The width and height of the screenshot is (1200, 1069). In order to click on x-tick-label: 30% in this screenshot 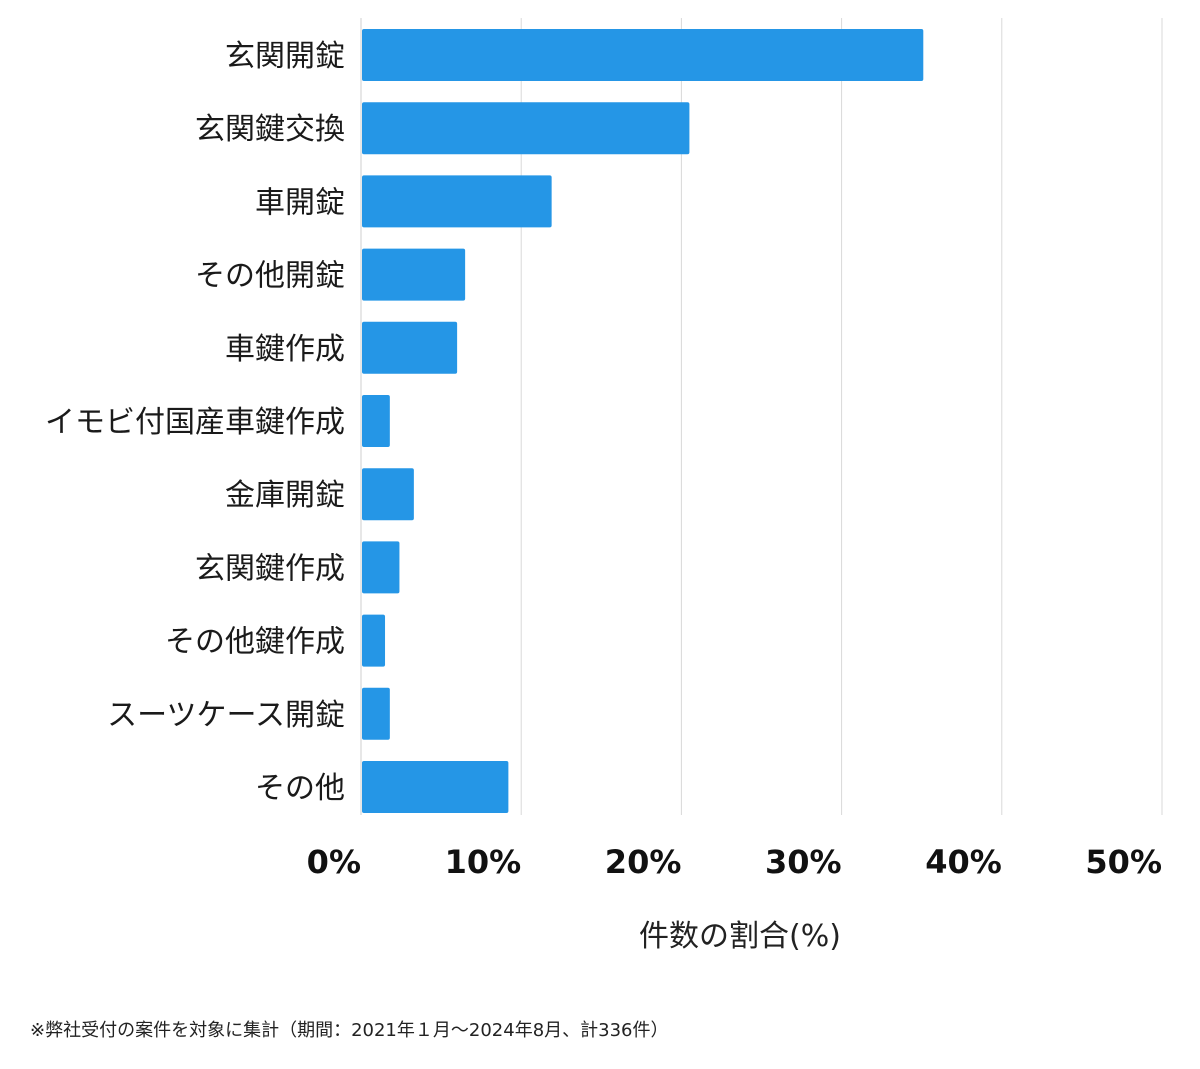, I will do `click(803, 862)`.